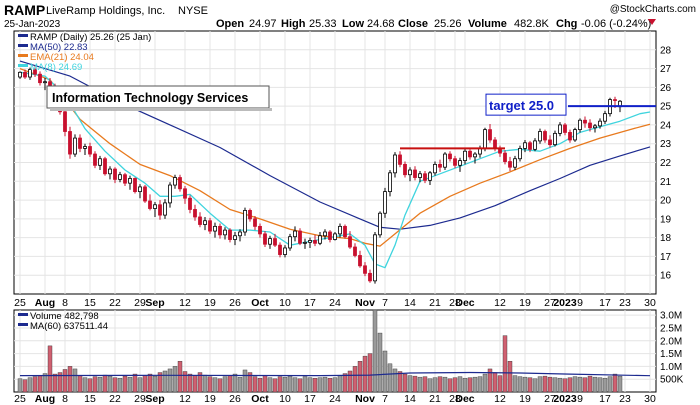 The image size is (700, 405). I want to click on x-tick-label: 8, so click(65, 303).